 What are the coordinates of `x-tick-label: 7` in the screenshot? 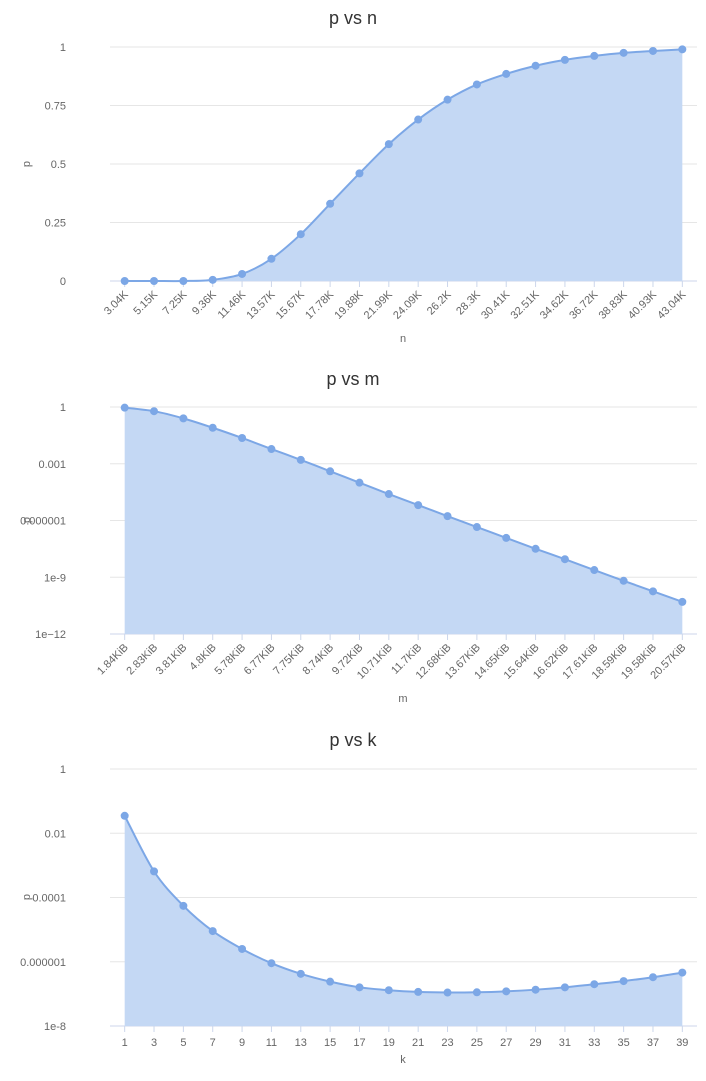 It's located at (213, 1043).